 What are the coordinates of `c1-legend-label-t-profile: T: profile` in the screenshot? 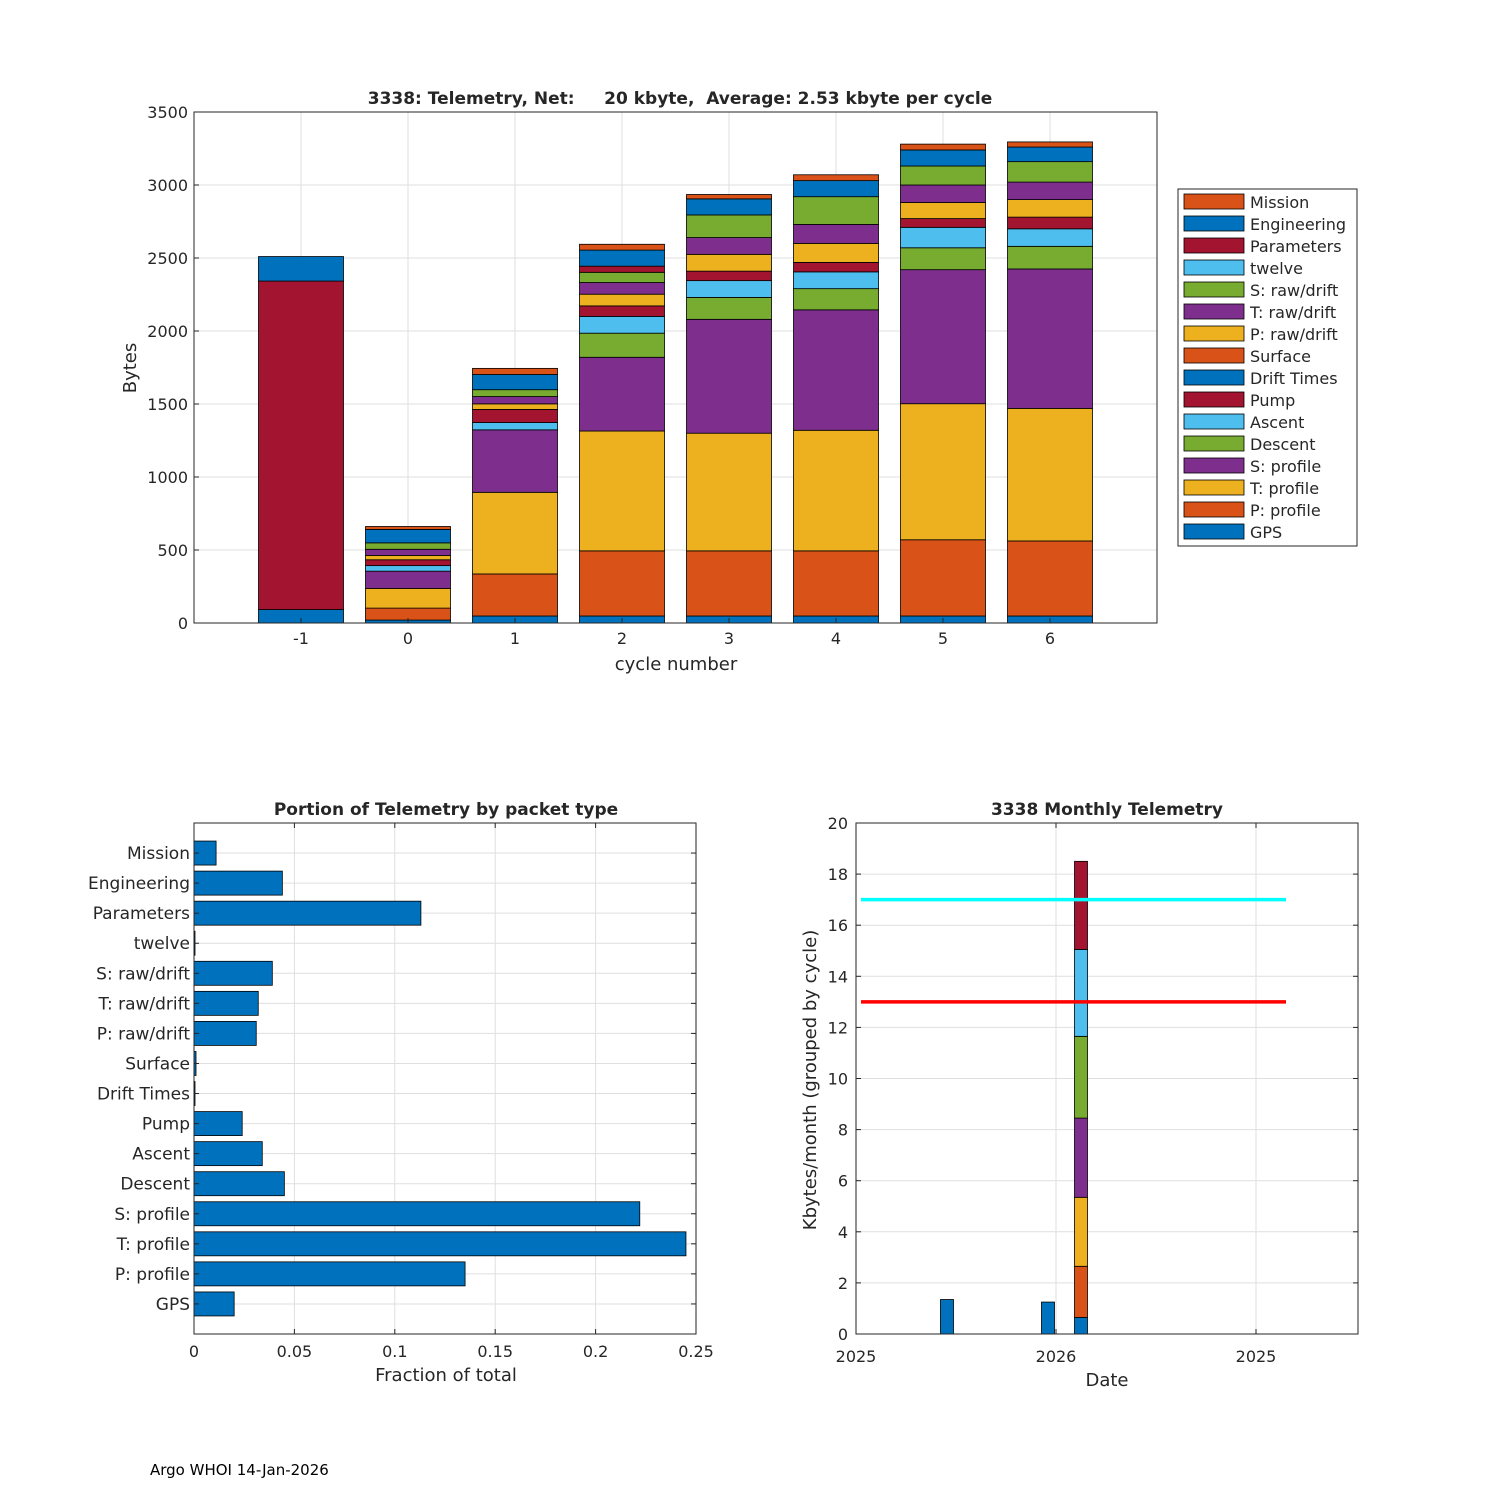 It's located at (1284, 488).